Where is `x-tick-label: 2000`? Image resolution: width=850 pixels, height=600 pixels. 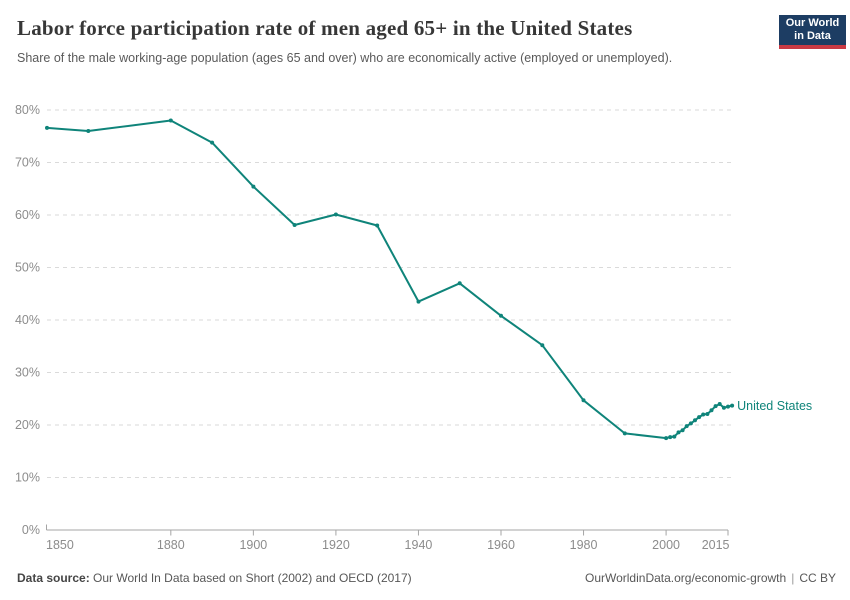
x-tick-label: 2000 is located at coordinates (666, 545).